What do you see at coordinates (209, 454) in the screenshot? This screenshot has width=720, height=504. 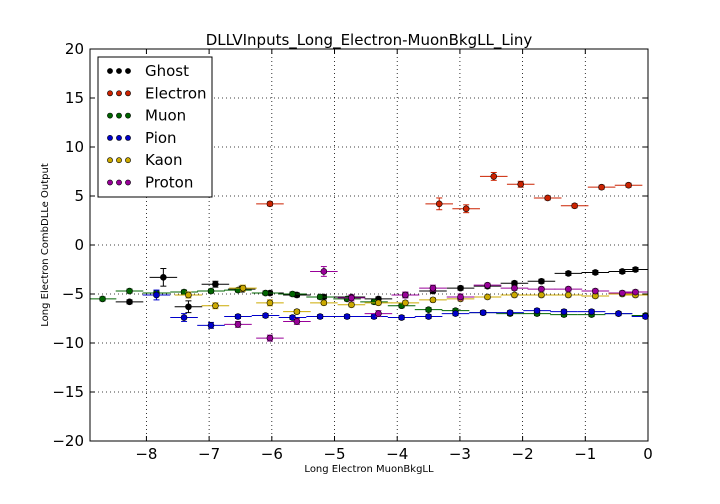 I see `x-tick-label: −7` at bounding box center [209, 454].